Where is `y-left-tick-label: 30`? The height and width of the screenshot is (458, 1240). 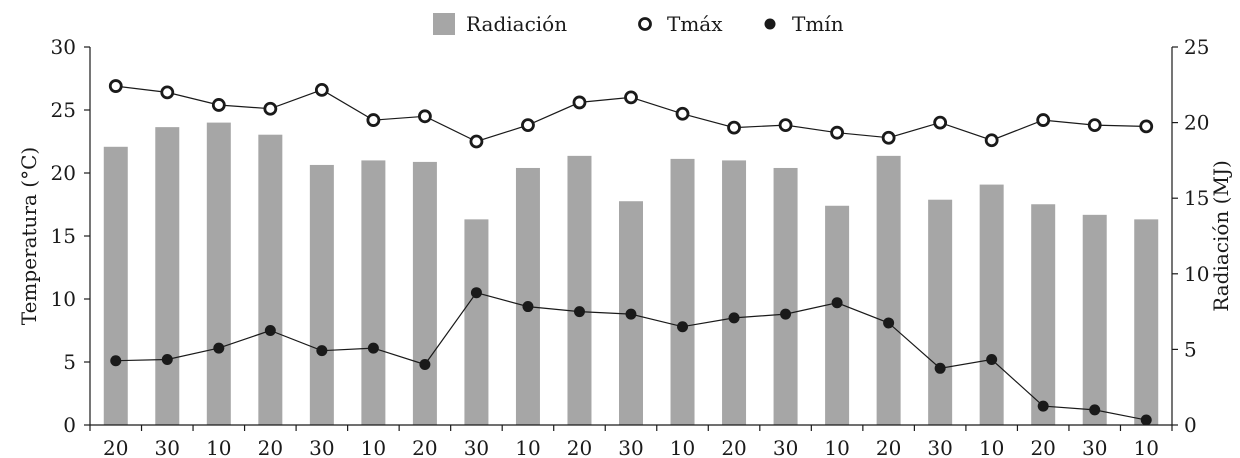 y-left-tick-label: 30 is located at coordinates (63, 47).